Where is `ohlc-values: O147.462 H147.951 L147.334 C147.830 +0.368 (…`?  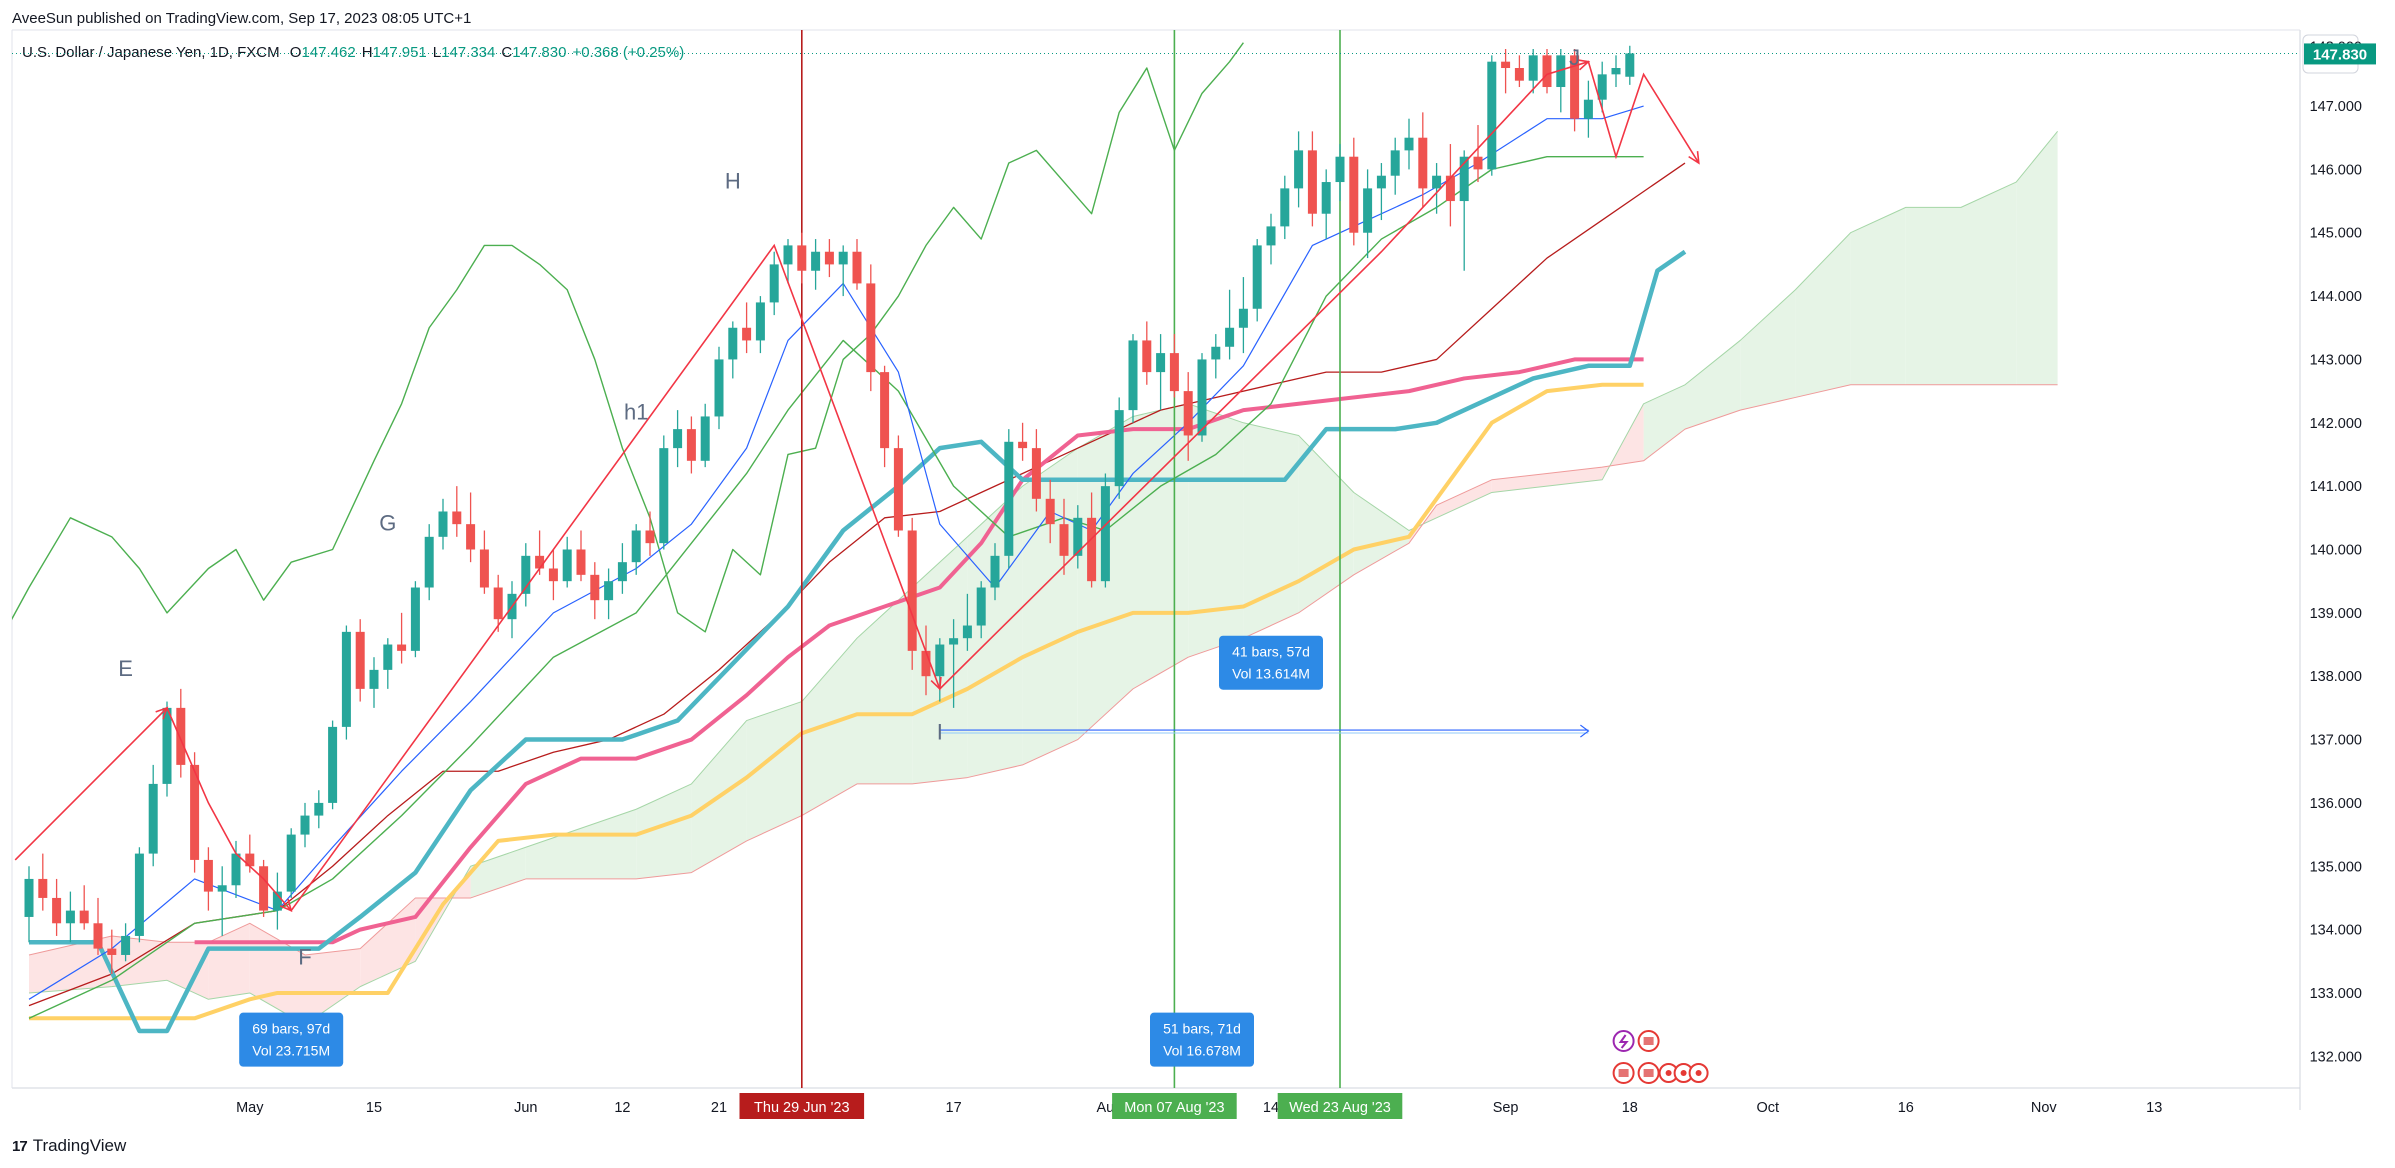
ohlc-values: O147.462 H147.951 L147.334 C147.830 +0.368 (… is located at coordinates (484, 52).